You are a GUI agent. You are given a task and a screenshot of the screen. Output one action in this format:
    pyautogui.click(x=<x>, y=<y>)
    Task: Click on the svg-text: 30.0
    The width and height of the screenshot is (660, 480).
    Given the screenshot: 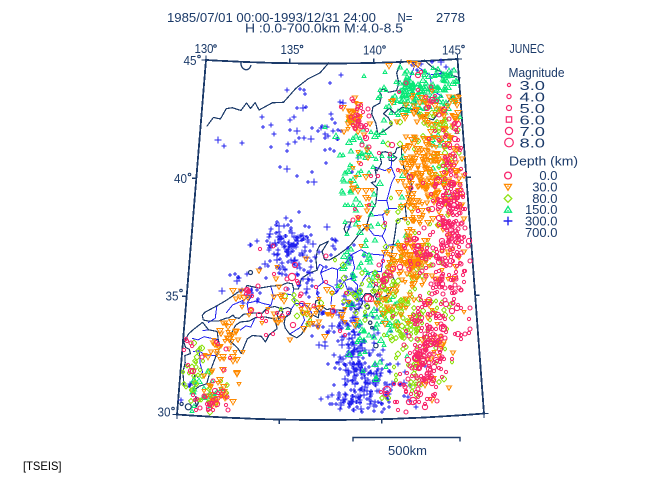 What is the action you would take?
    pyautogui.click(x=544, y=187)
    